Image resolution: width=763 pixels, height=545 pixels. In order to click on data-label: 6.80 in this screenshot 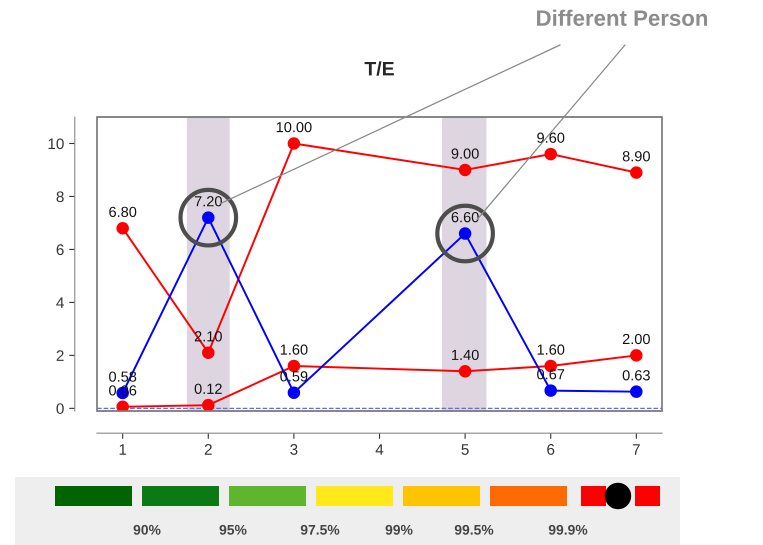, I will do `click(122, 212)`.